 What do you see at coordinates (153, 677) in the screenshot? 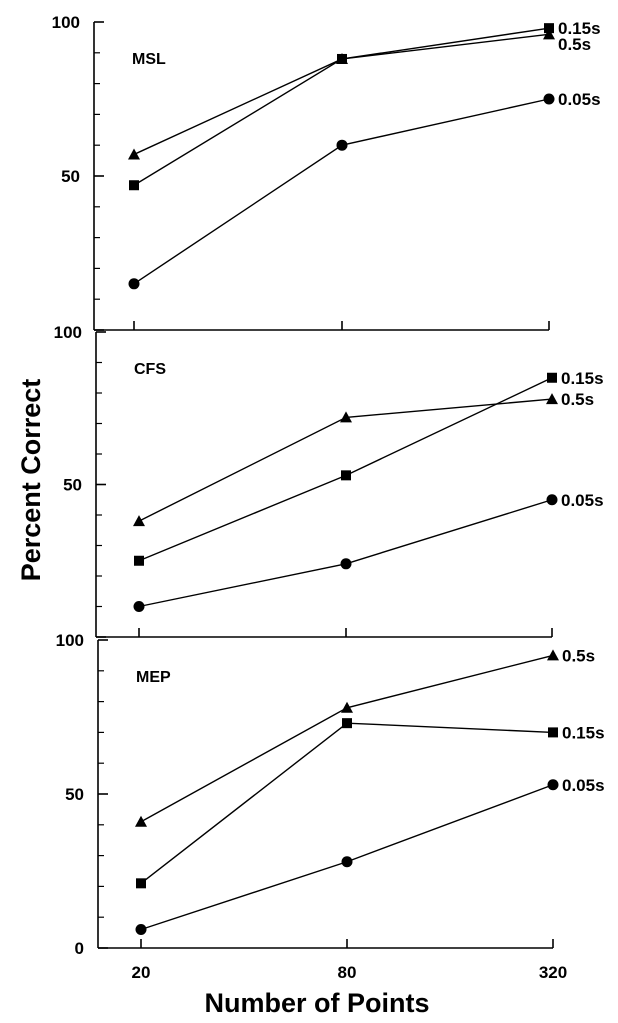
I see `panel-title: MEP` at bounding box center [153, 677].